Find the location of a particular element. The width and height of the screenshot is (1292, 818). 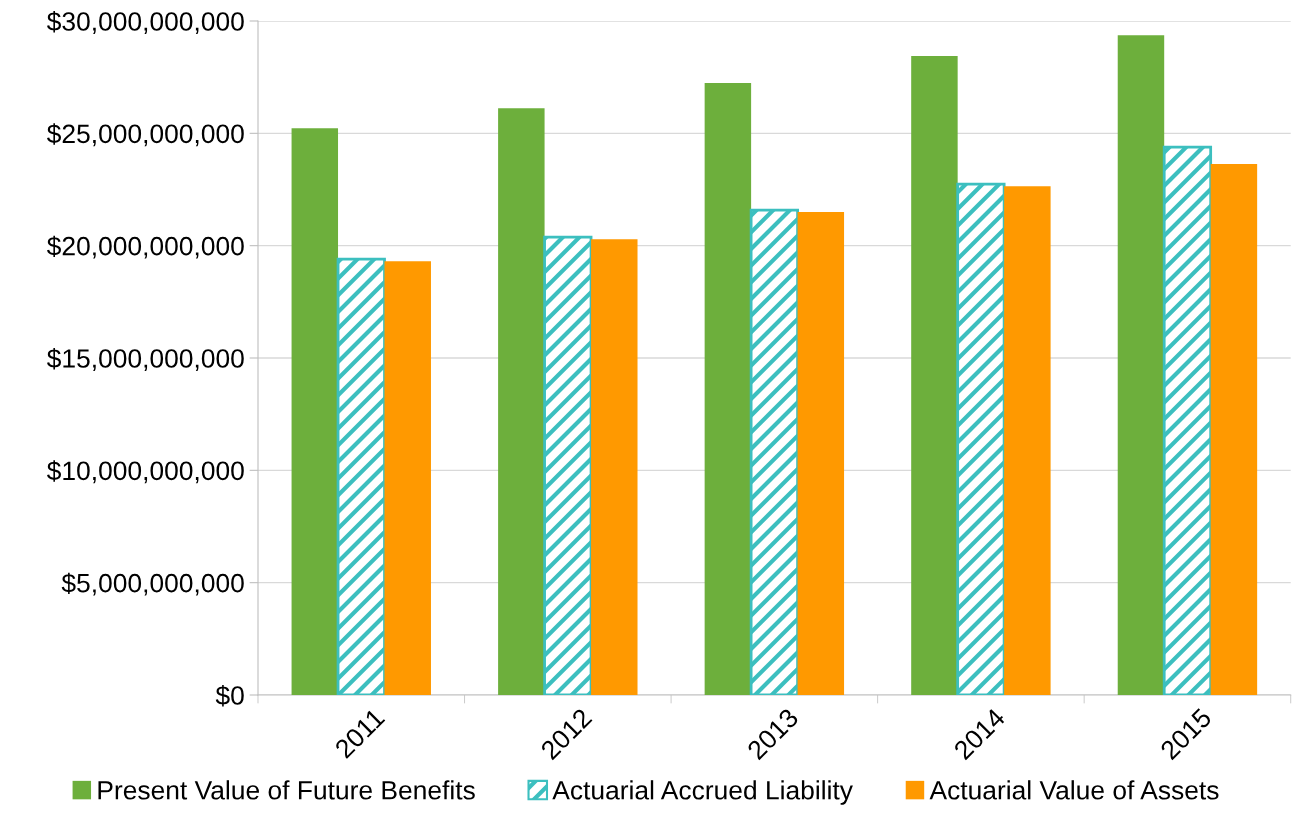

y-tick-label: $25,000,000,000 is located at coordinates (145, 135).